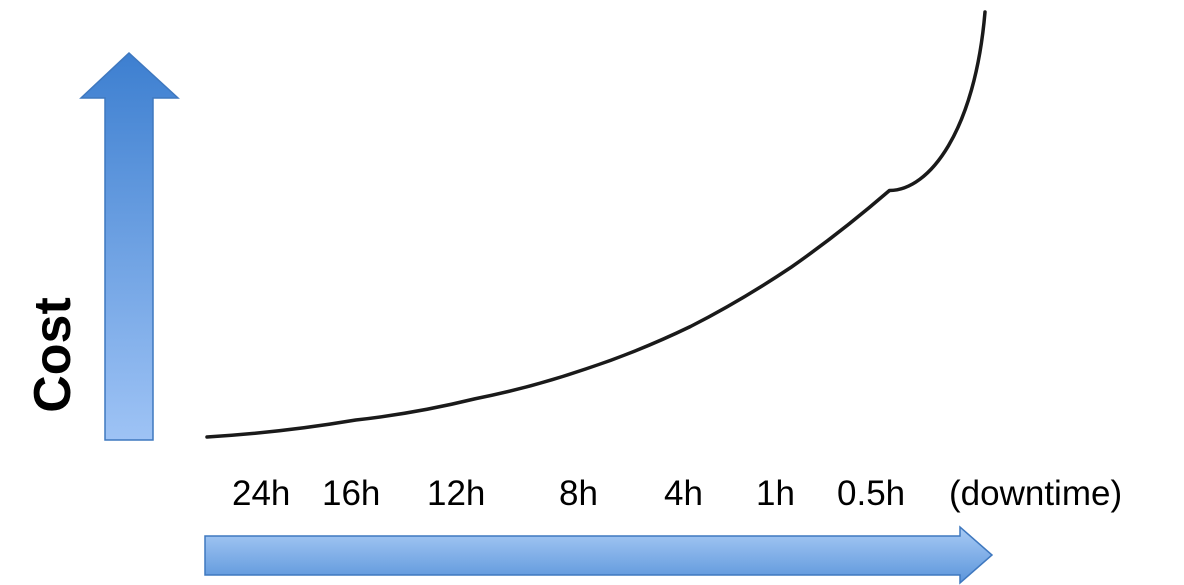  Describe the element at coordinates (456, 493) in the screenshot. I see `x-tick-label: 12h` at that location.